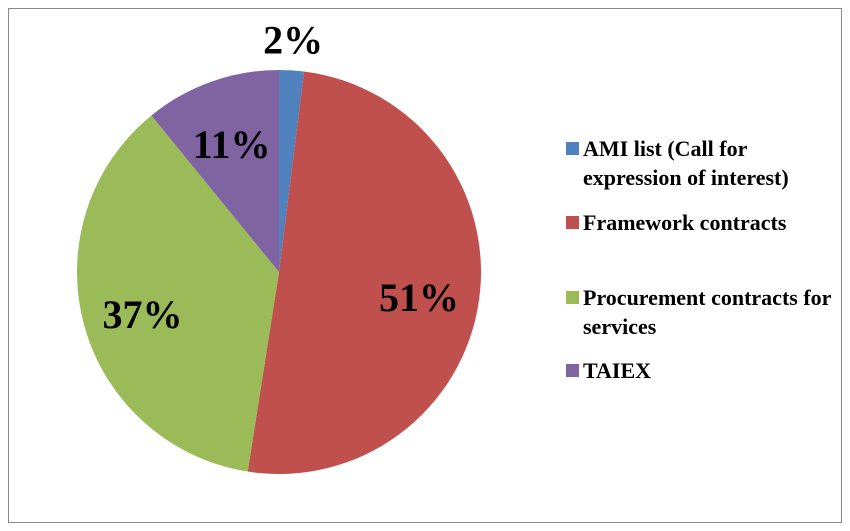  I want to click on legend-item: Procurement contracts for services, so click(701, 312).